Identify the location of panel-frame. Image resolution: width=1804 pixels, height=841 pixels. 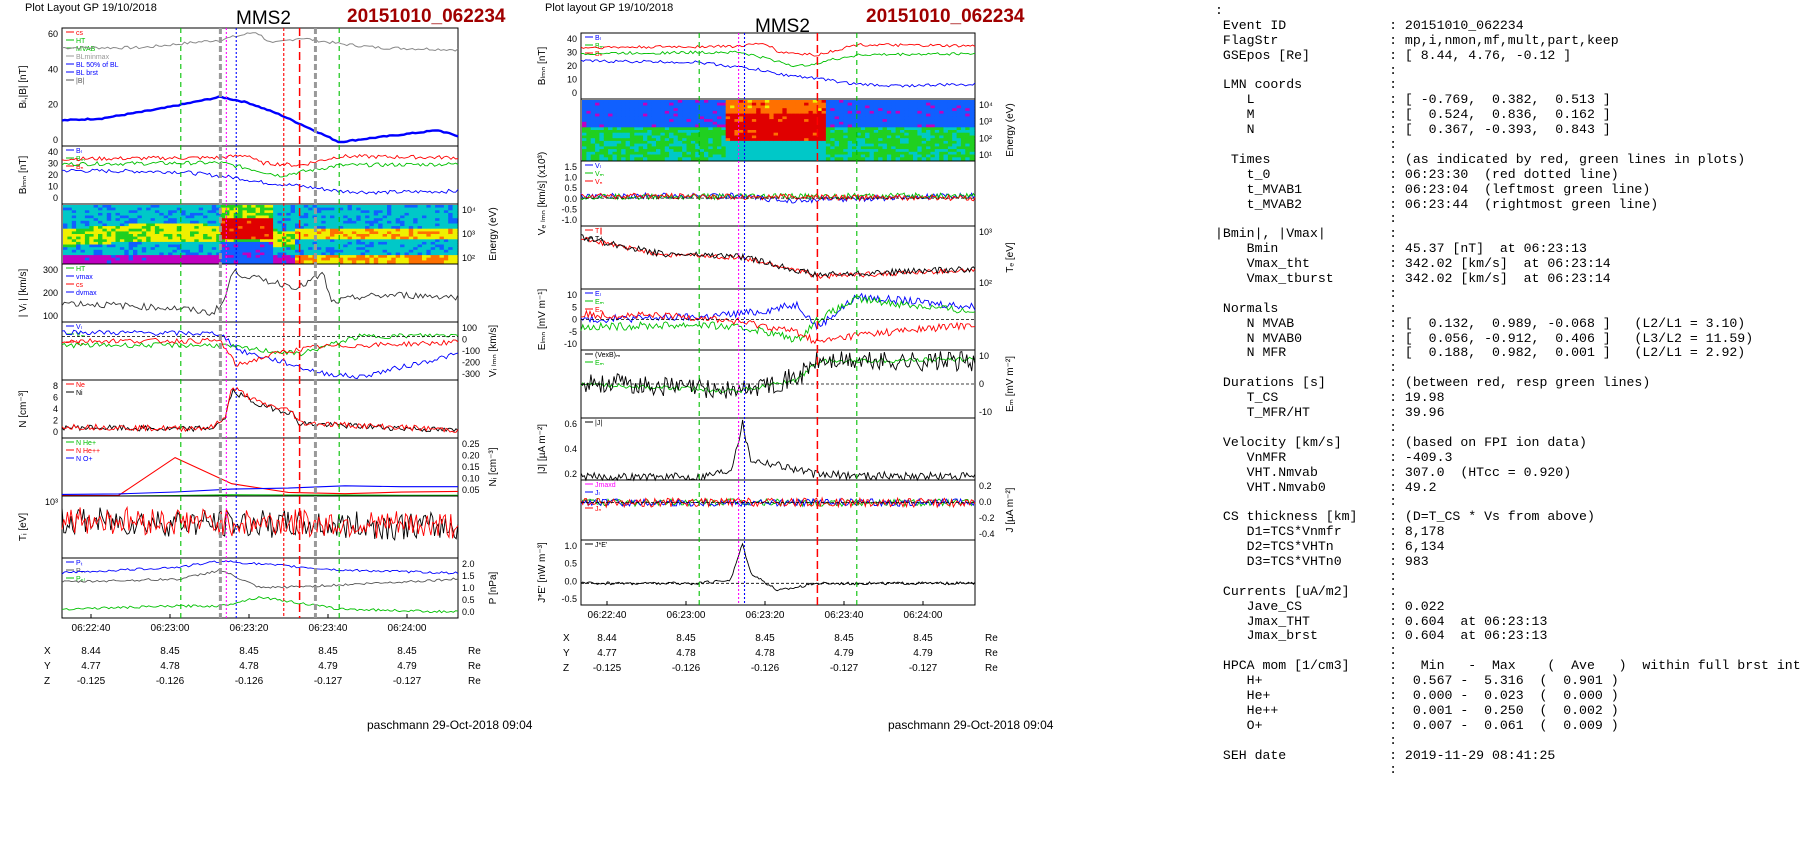
(778, 66).